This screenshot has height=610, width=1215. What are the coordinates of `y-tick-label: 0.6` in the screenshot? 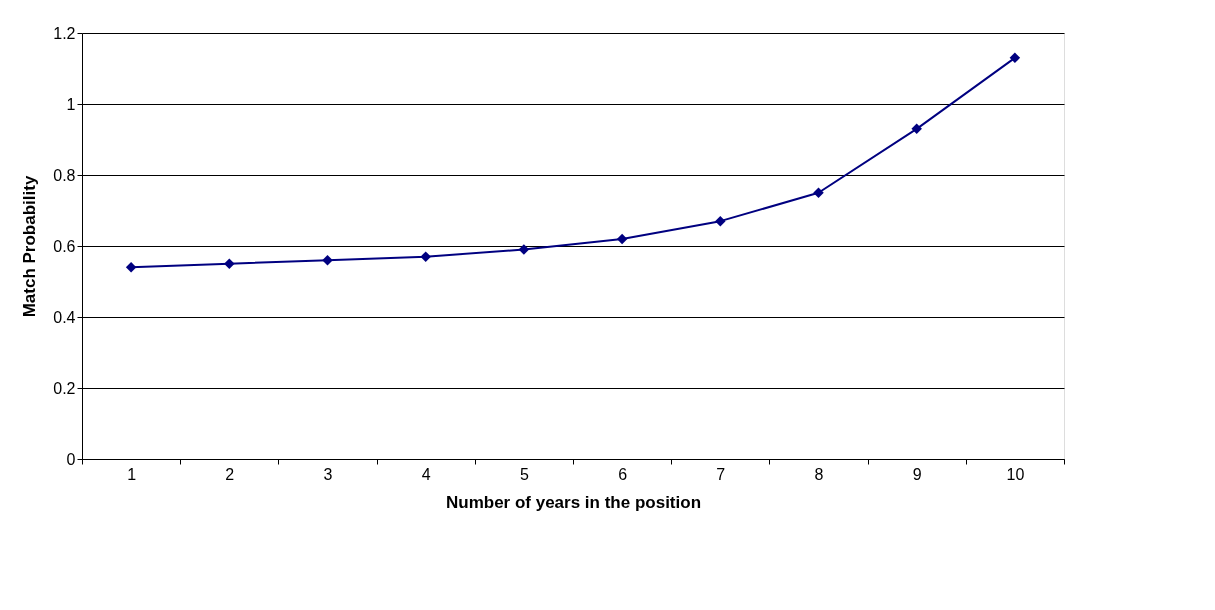 It's located at (64, 246).